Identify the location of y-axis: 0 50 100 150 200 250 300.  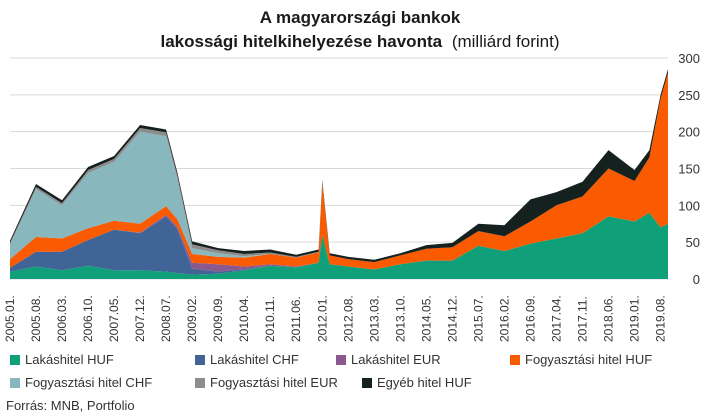
(689, 169).